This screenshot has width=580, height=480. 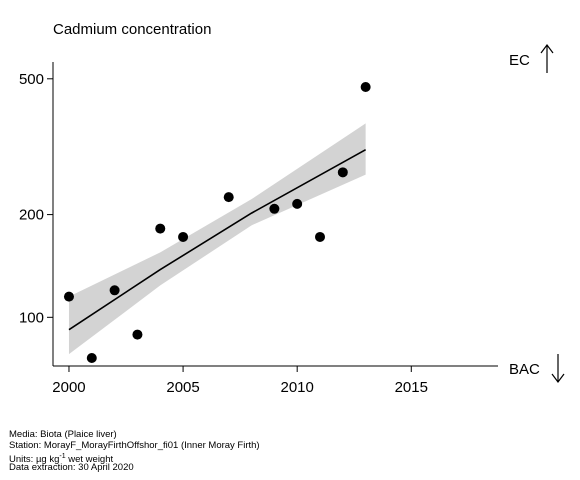 I want to click on units-rest: wet weight, so click(x=89, y=460).